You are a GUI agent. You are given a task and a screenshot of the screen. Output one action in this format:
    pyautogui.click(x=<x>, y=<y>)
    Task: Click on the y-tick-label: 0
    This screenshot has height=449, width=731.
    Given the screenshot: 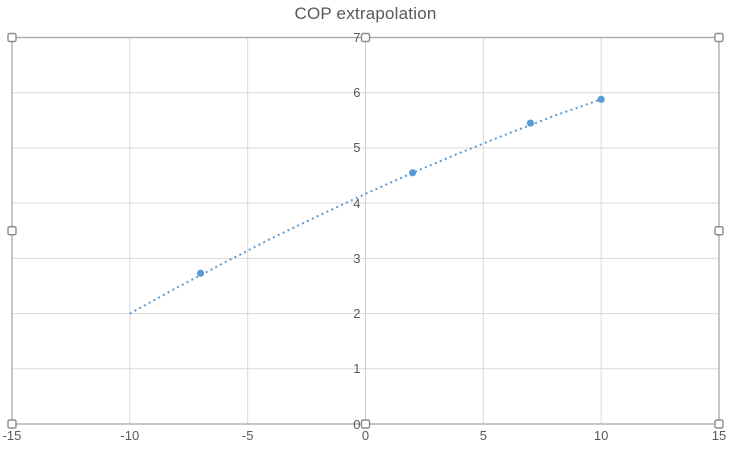 What is the action you would take?
    pyautogui.click(x=357, y=424)
    